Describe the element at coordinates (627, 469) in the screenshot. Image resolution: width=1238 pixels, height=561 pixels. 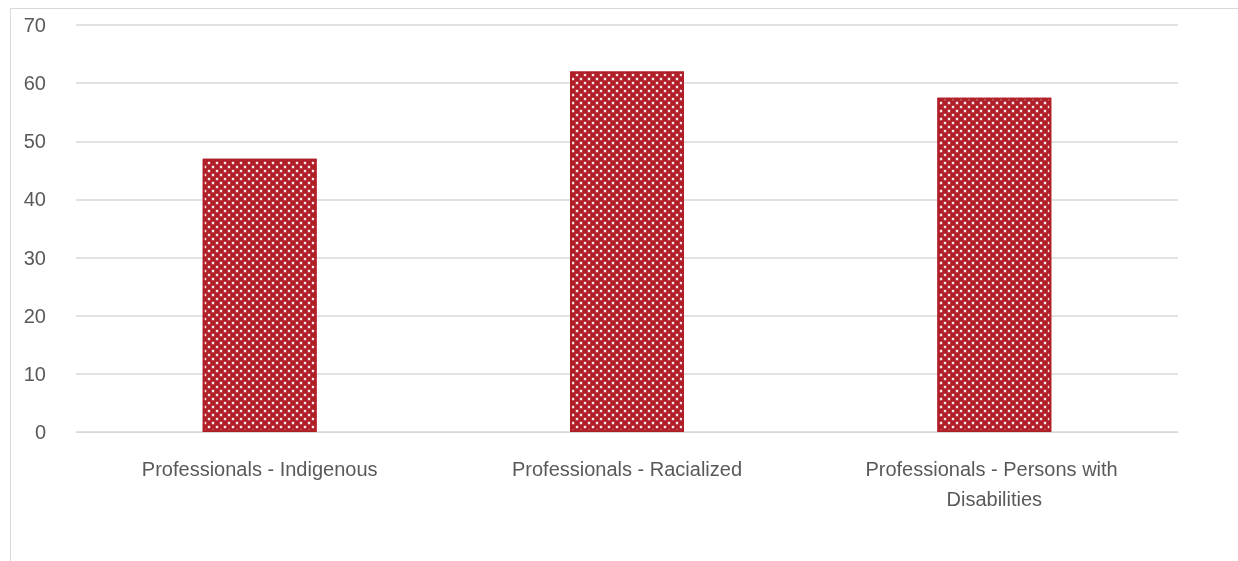
I see `x-tick-label: Professionals - Racialized` at that location.